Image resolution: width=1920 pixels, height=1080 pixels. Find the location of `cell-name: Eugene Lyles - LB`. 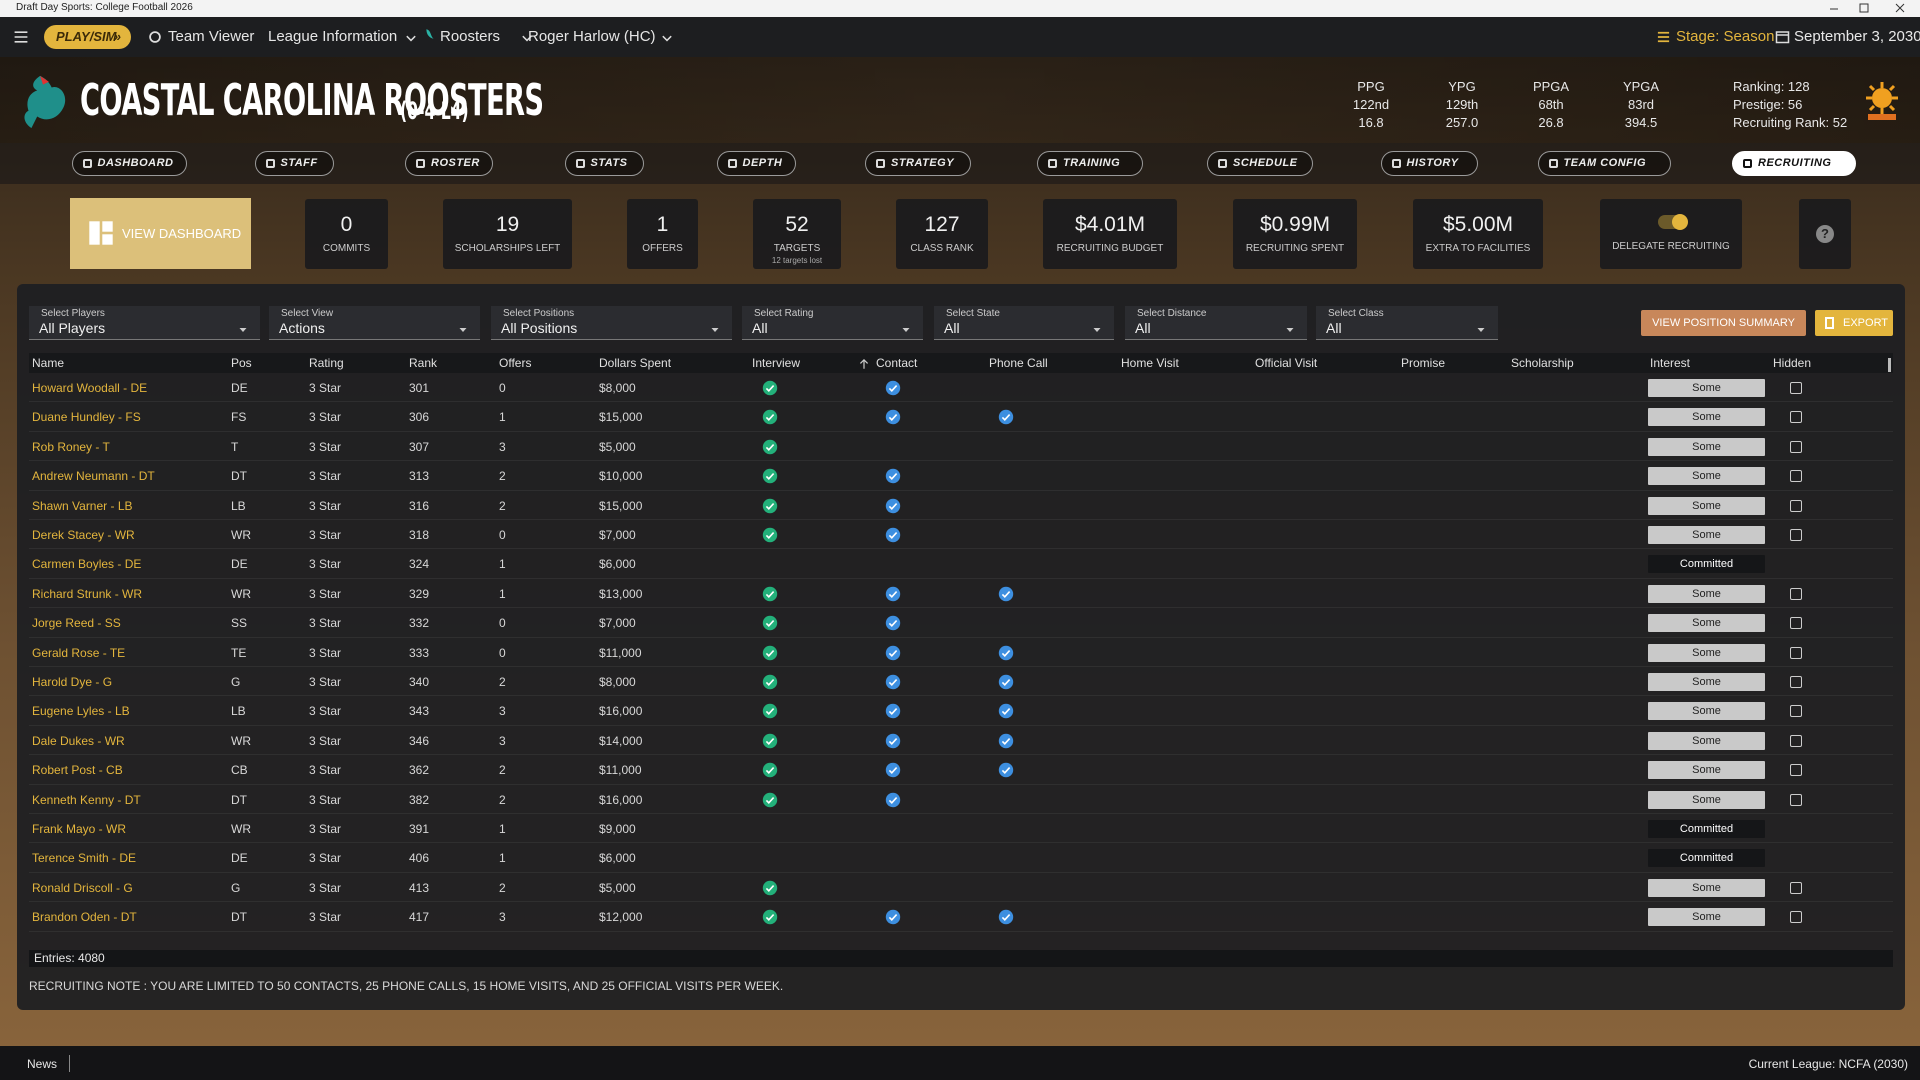

cell-name: Eugene Lyles - LB is located at coordinates (81, 711).